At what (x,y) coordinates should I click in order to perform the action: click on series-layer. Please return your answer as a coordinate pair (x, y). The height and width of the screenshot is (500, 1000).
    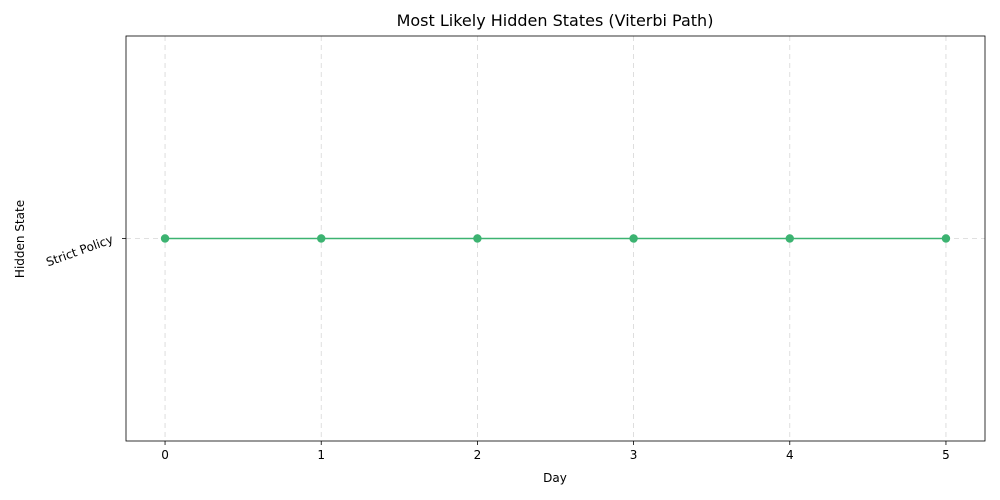
    Looking at the image, I should click on (555, 238).